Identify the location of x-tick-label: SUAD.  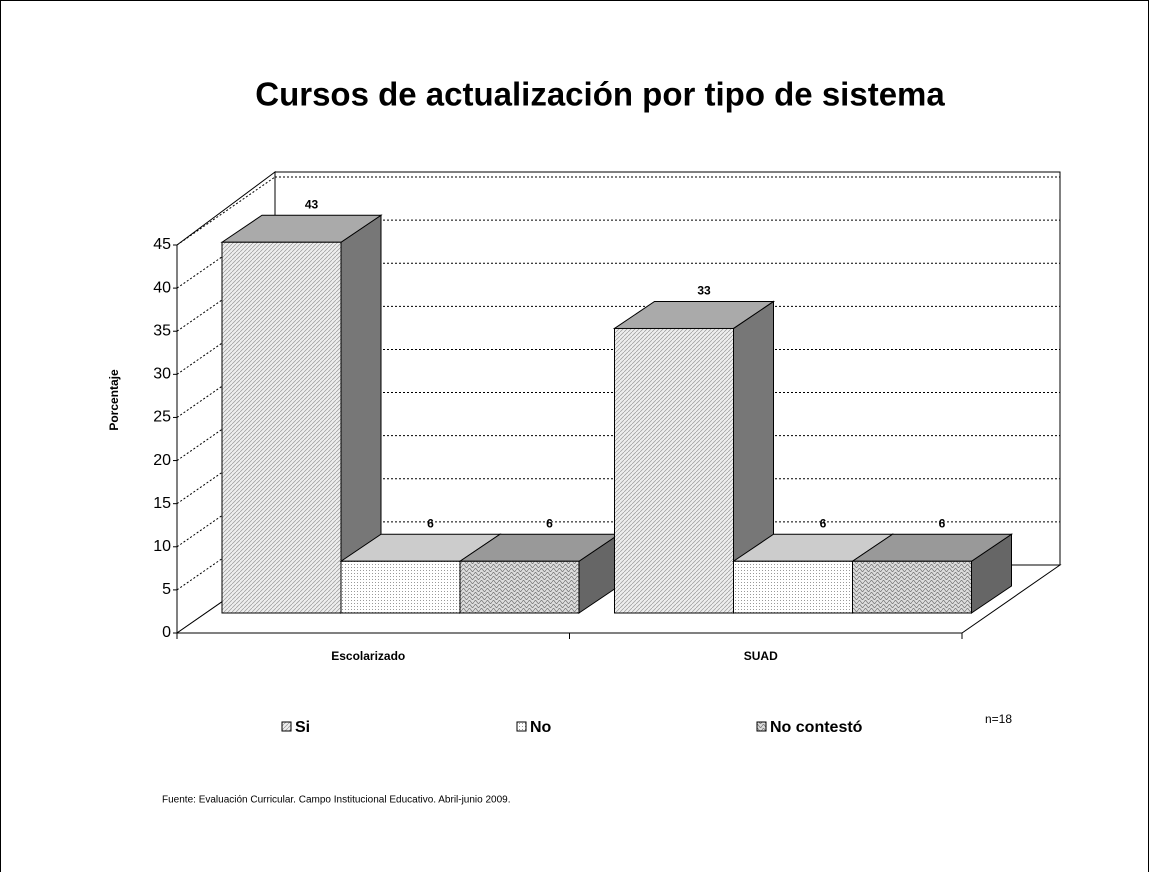
(761, 656).